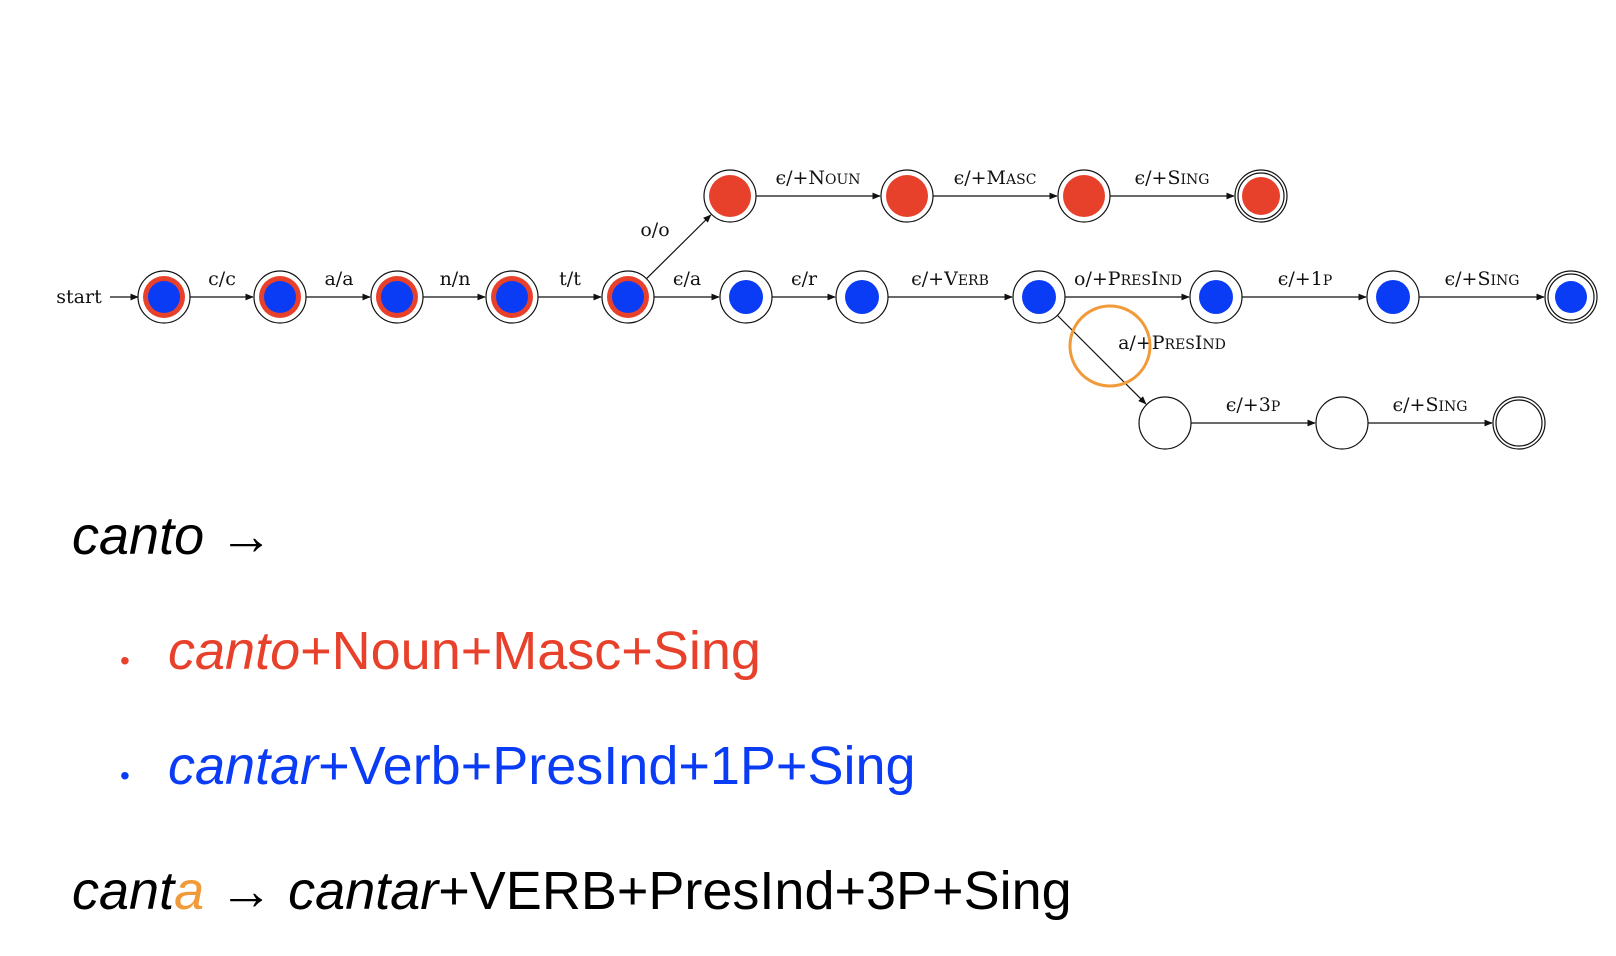 This screenshot has width=1616, height=956. Describe the element at coordinates (338, 279) in the screenshot. I see `transition-label-q1-q2: a/a` at that location.